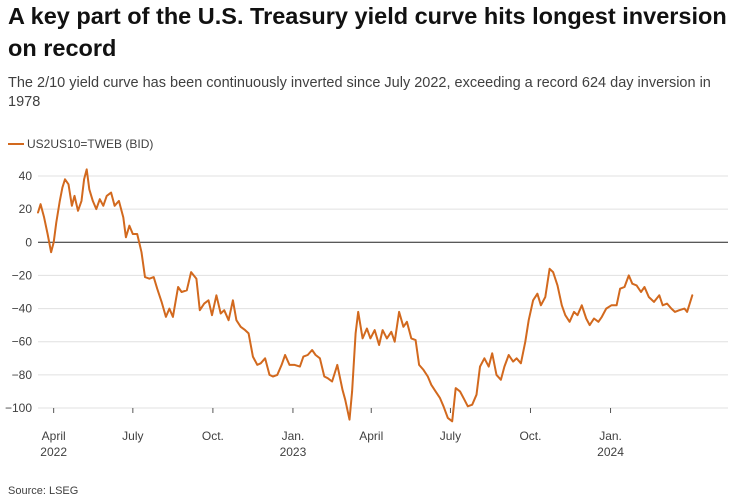 The width and height of the screenshot is (737, 500). I want to click on legend: US2US10=TWEB (BID), so click(80, 144).